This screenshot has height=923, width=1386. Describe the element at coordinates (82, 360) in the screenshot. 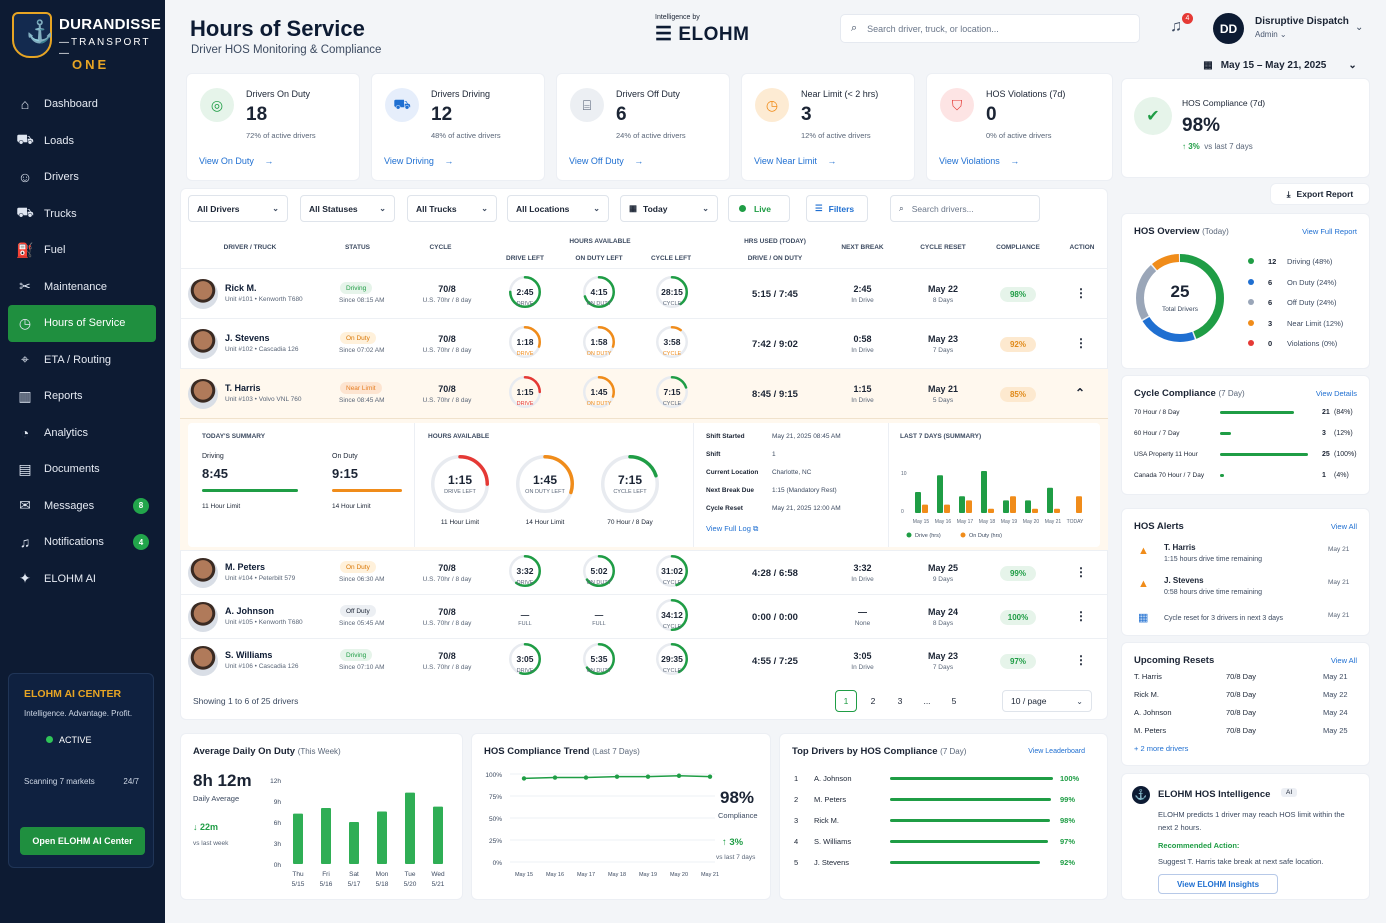

I see `sidebar-item-eta-routing: ⌖ ETA / Routing` at that location.